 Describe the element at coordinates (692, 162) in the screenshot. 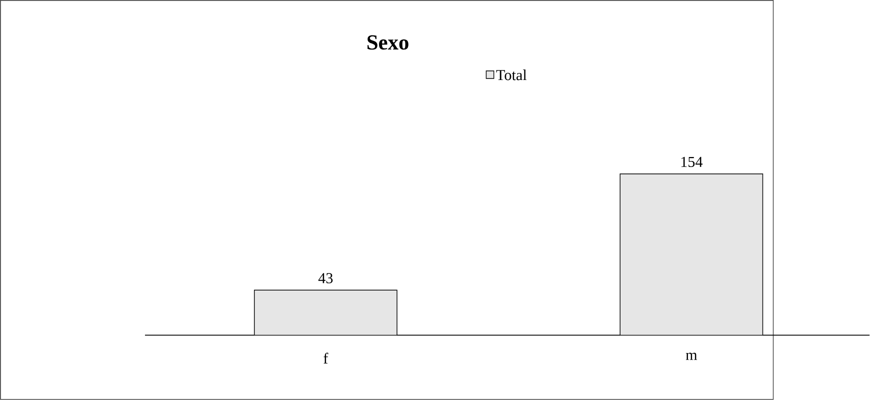

I see `data-label: 154` at that location.